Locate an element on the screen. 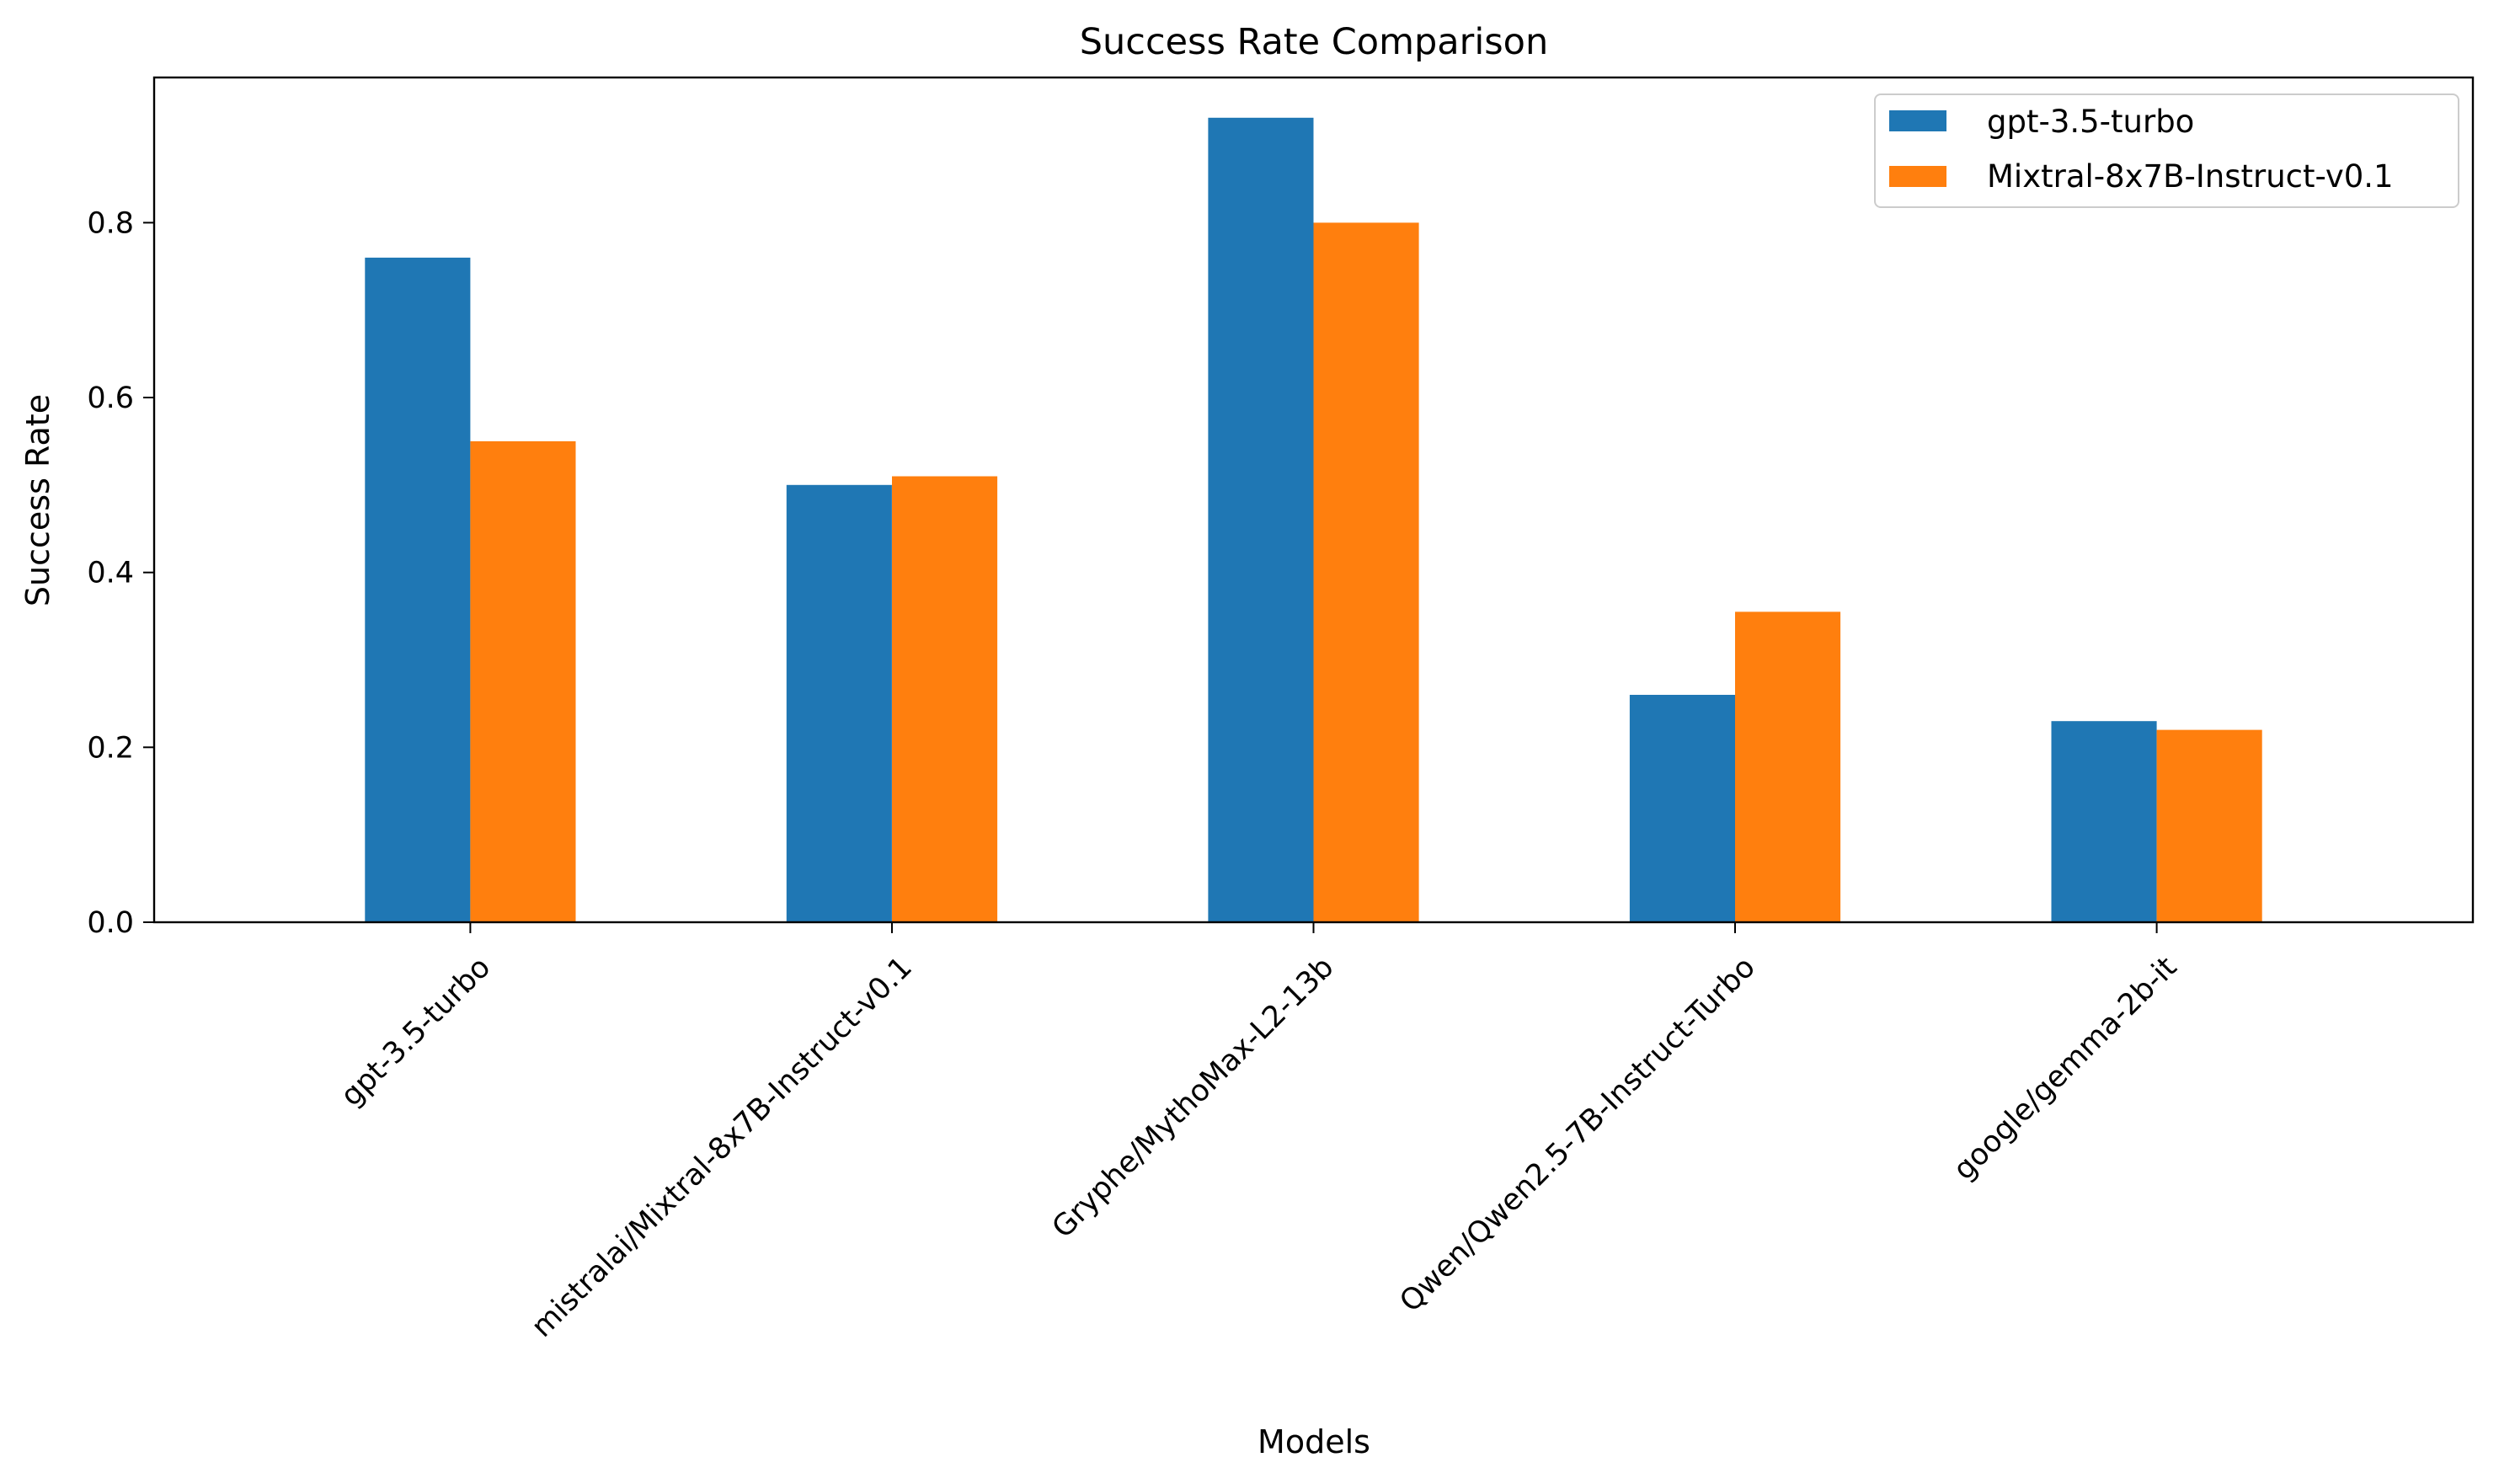 The height and width of the screenshot is (1484, 2499). legend-label-mixtral: Mixtral-8x7B-Instruct-v0.1 is located at coordinates (2190, 177).